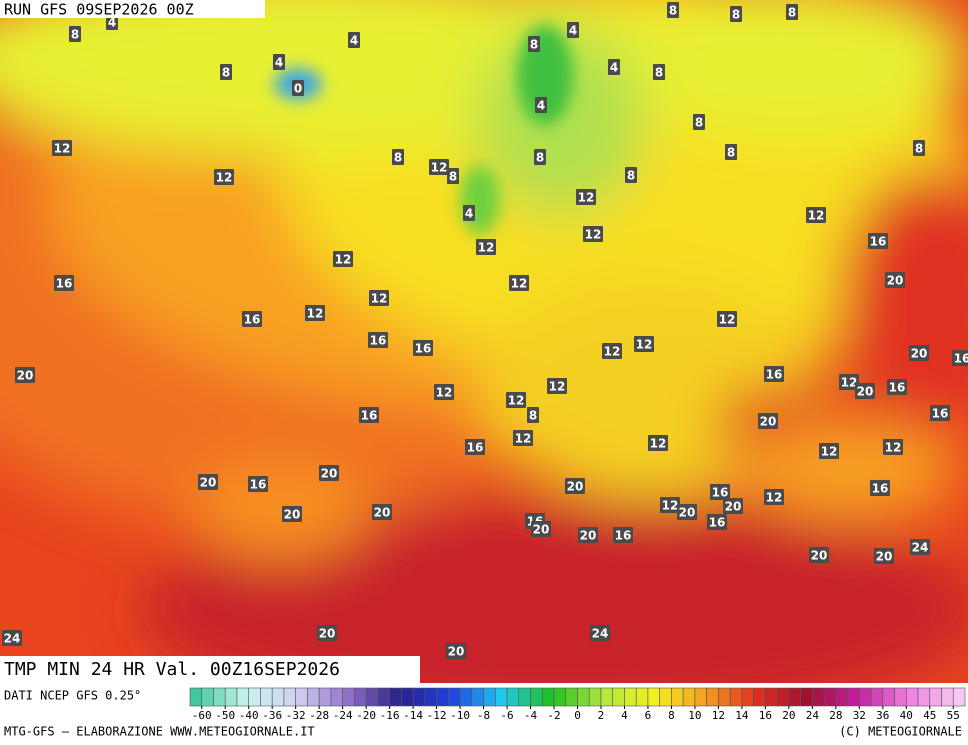 The image size is (968, 745). What do you see at coordinates (172, 669) in the screenshot?
I see `map-title: TMP MIN 24 HR Val. 00Z16SEP2026` at bounding box center [172, 669].